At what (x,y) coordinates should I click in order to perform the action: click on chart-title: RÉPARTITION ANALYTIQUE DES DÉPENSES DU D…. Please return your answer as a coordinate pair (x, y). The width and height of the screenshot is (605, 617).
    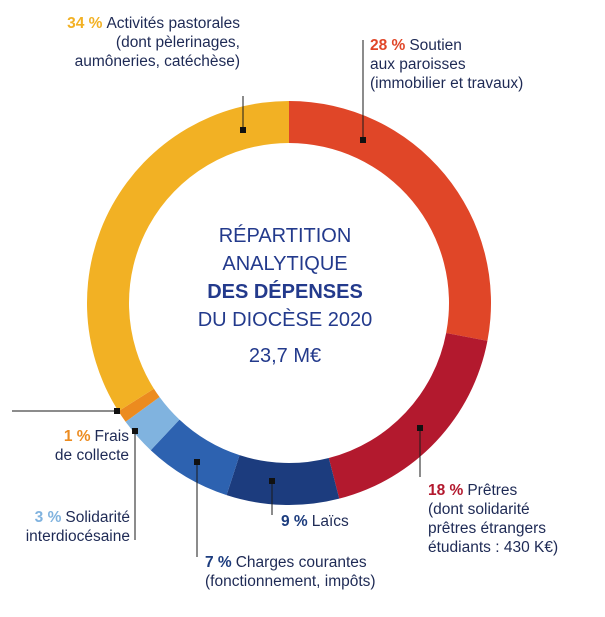
    Looking at the image, I should click on (285, 296).